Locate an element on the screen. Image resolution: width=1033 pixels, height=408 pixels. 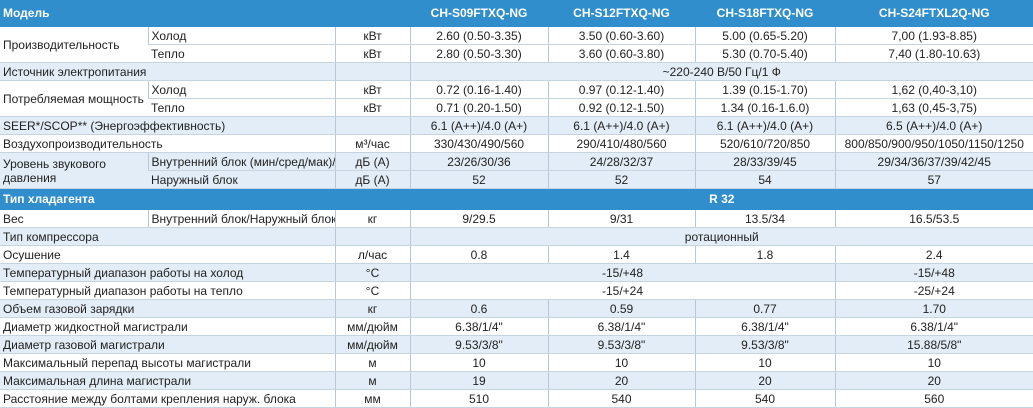
row-sublabel: Холод is located at coordinates (241, 35).